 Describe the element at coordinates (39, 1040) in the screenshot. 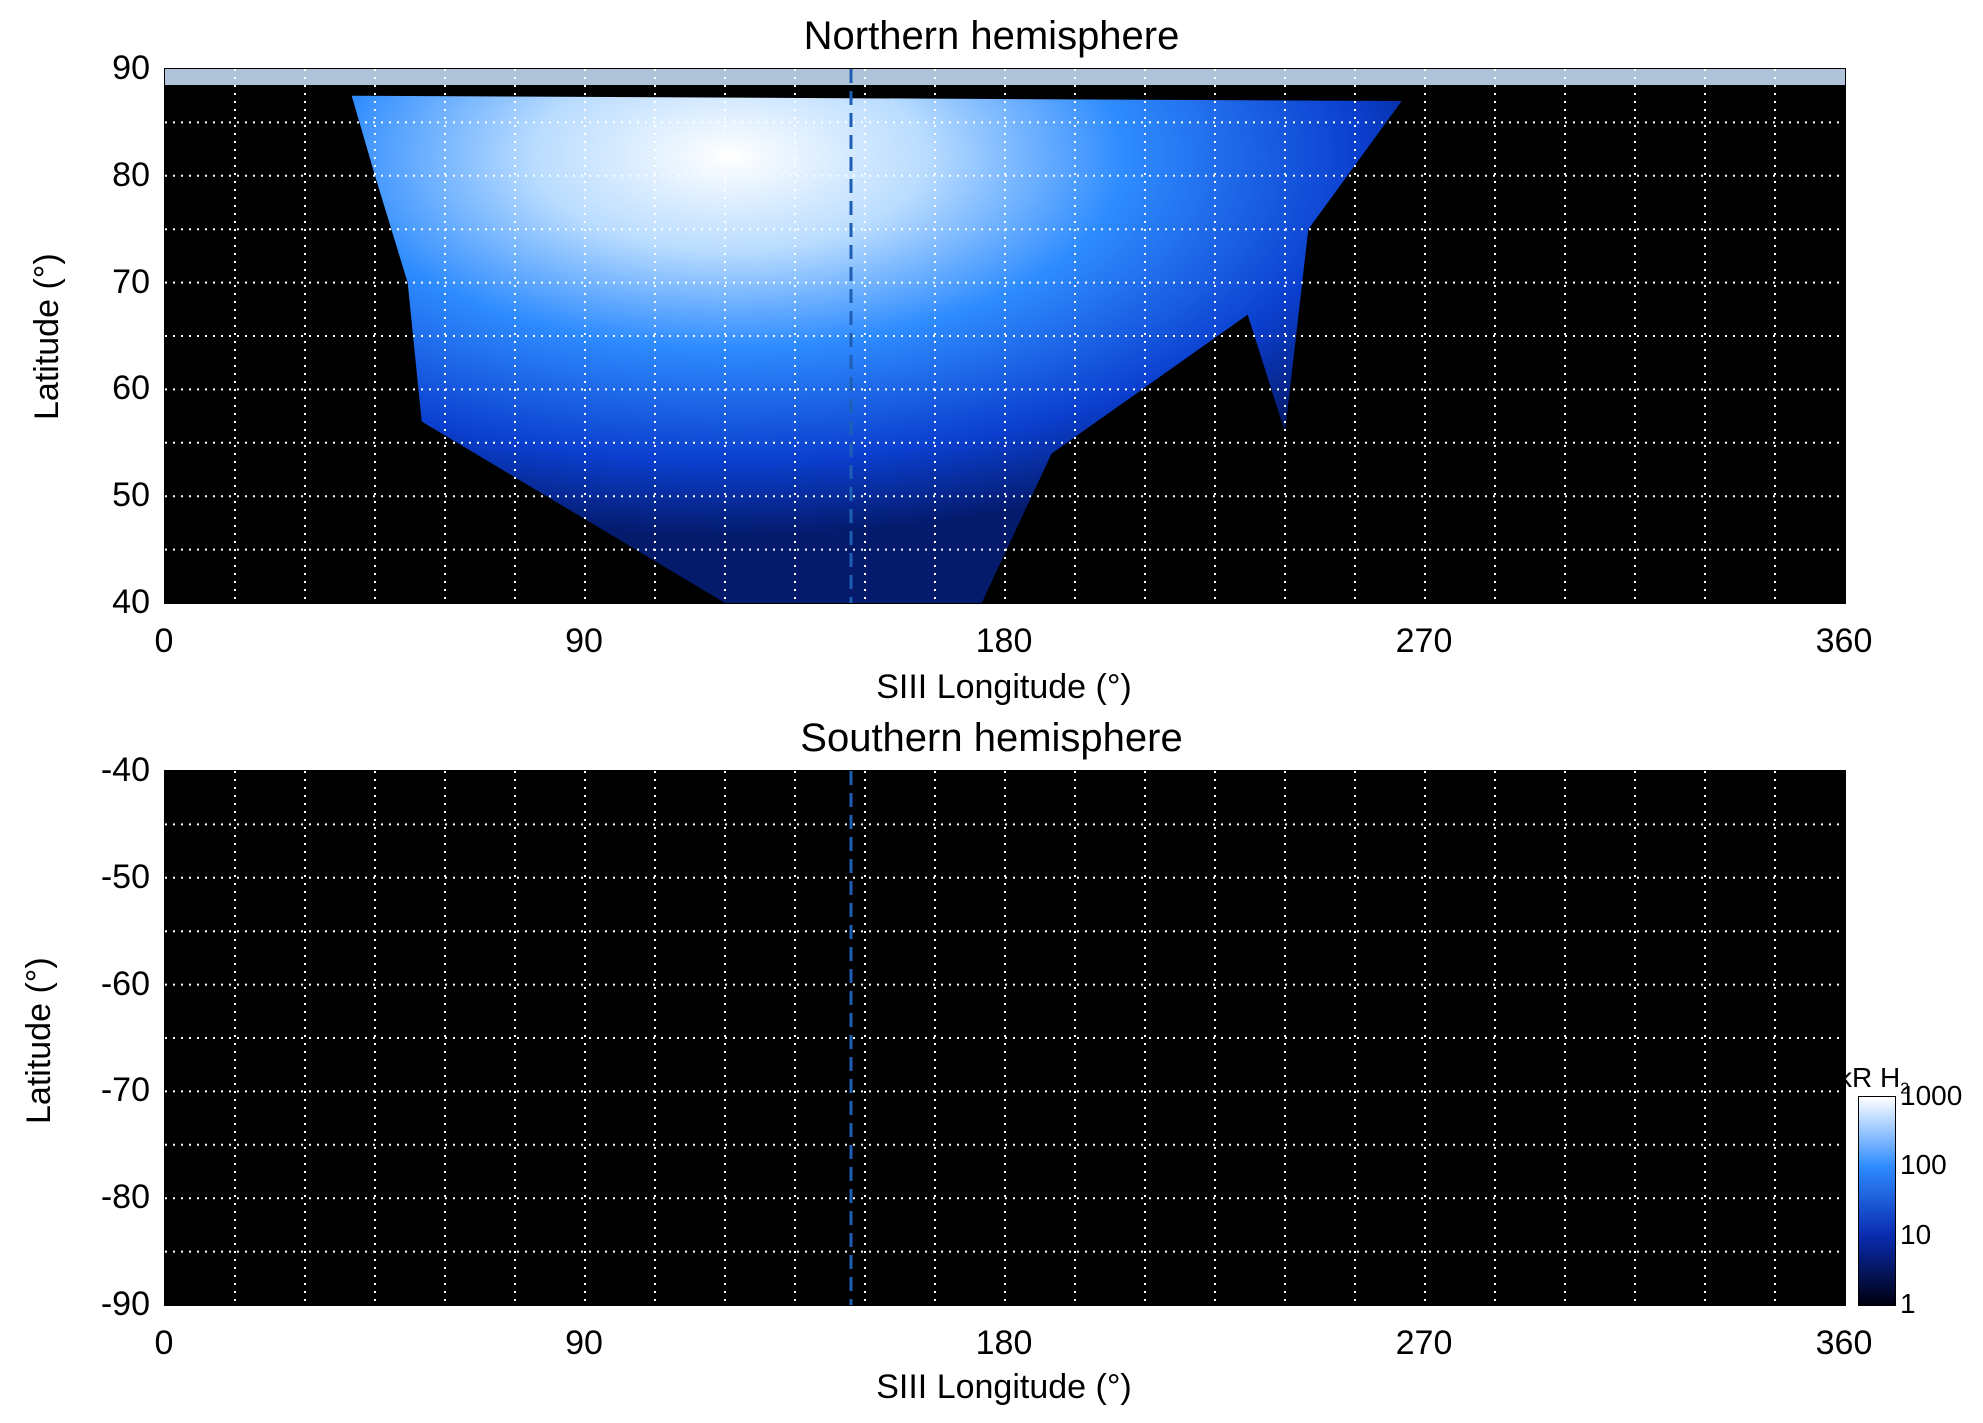

I see `south-y-axis-label: Latitude (°)` at that location.